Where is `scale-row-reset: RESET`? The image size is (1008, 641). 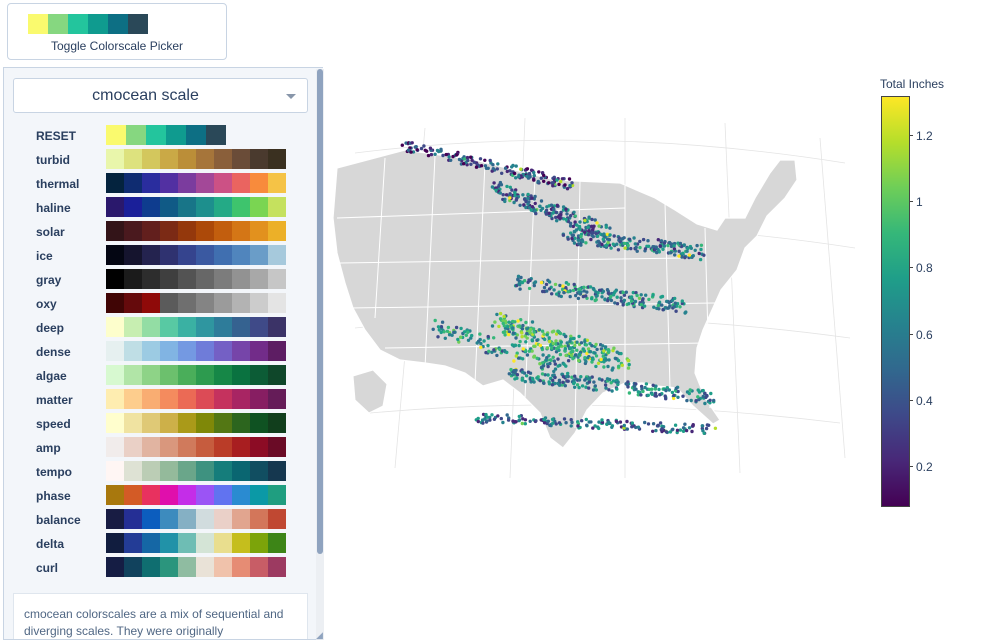
scale-row-reset: RESET is located at coordinates (154, 137).